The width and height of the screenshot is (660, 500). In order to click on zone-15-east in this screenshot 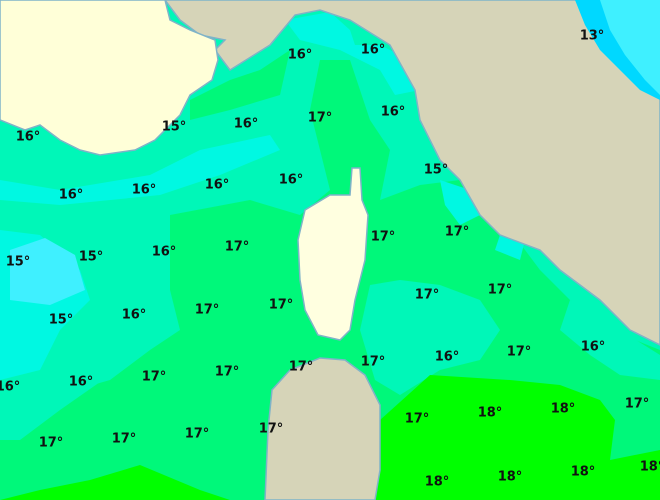, I will do `click(482, 220)`.